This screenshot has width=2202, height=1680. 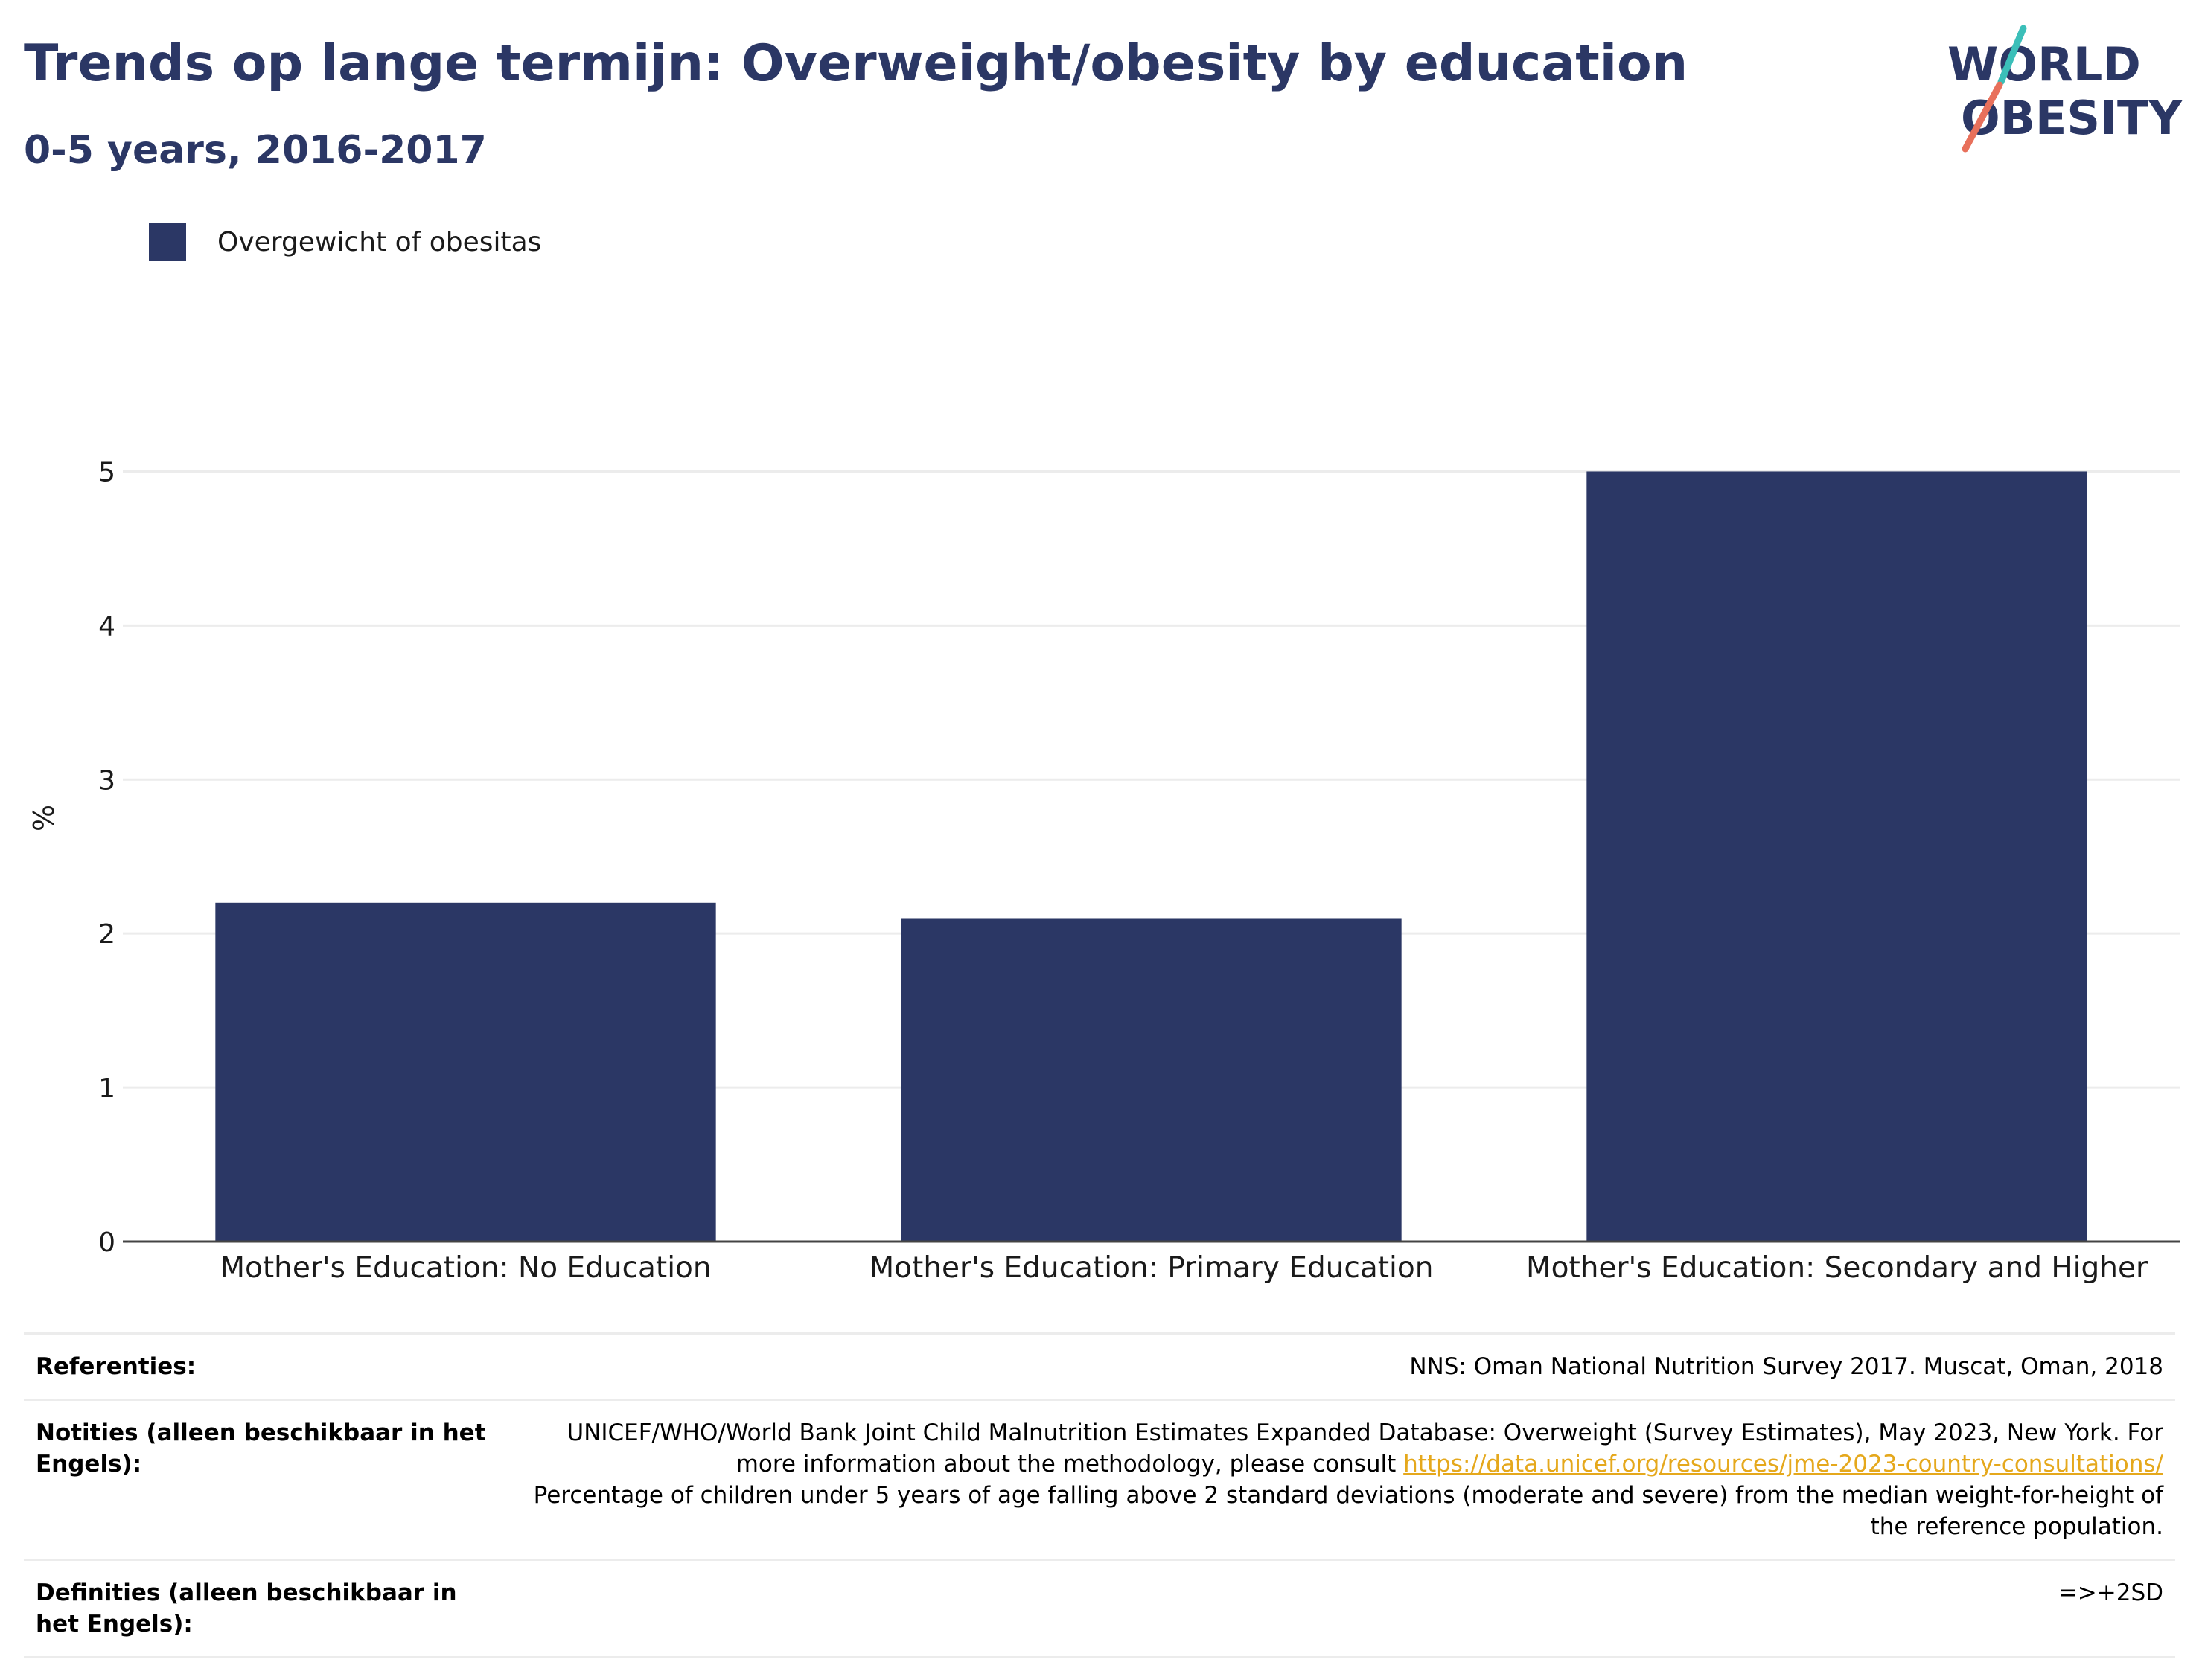 What do you see at coordinates (1983, 117) in the screenshot?
I see `logo-slash-red` at bounding box center [1983, 117].